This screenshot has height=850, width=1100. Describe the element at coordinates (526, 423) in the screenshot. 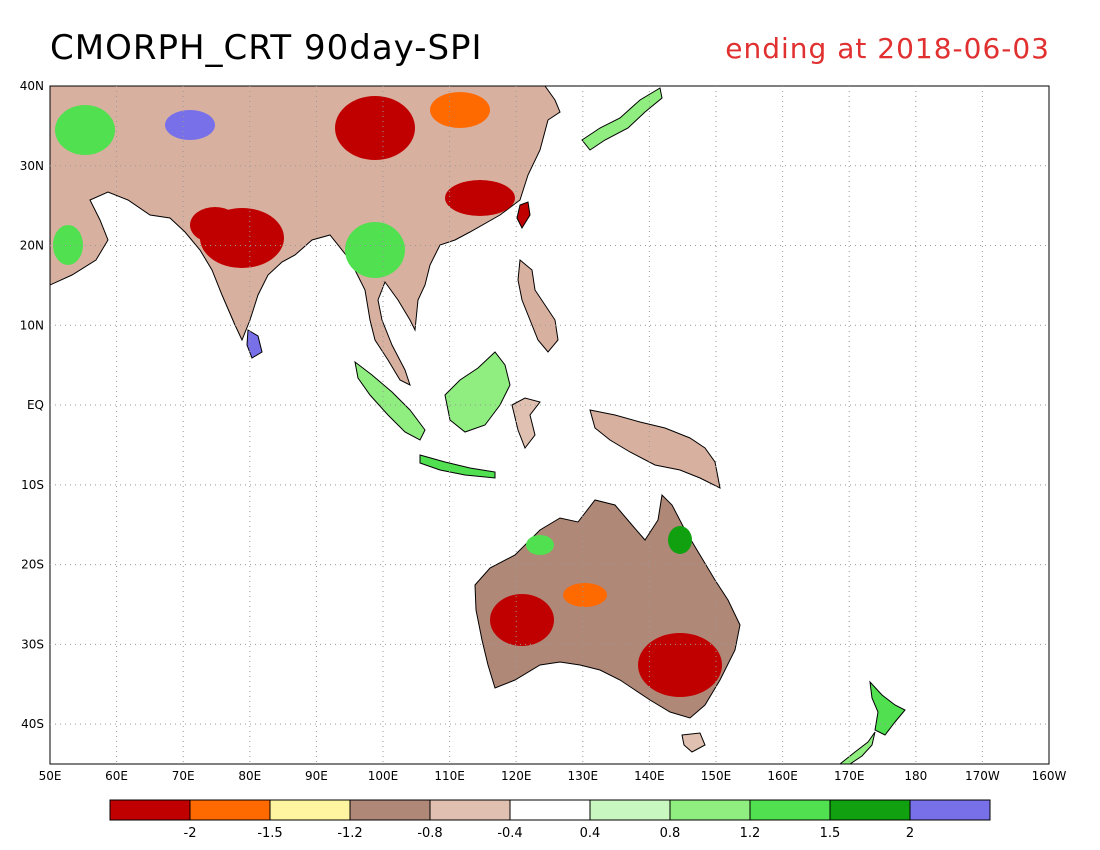

I see `sulawesi` at that location.